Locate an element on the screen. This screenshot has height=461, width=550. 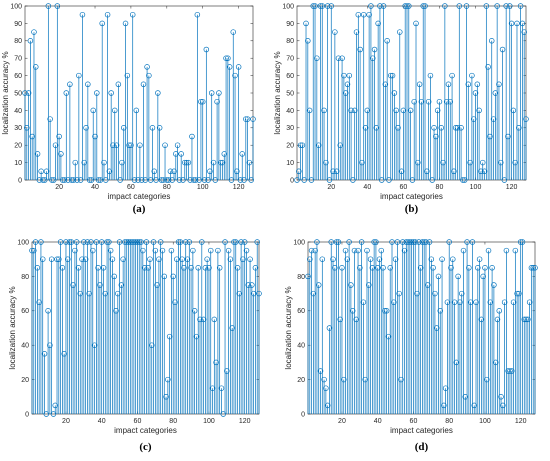
x-tick-label: 80 is located at coordinates (449, 421).